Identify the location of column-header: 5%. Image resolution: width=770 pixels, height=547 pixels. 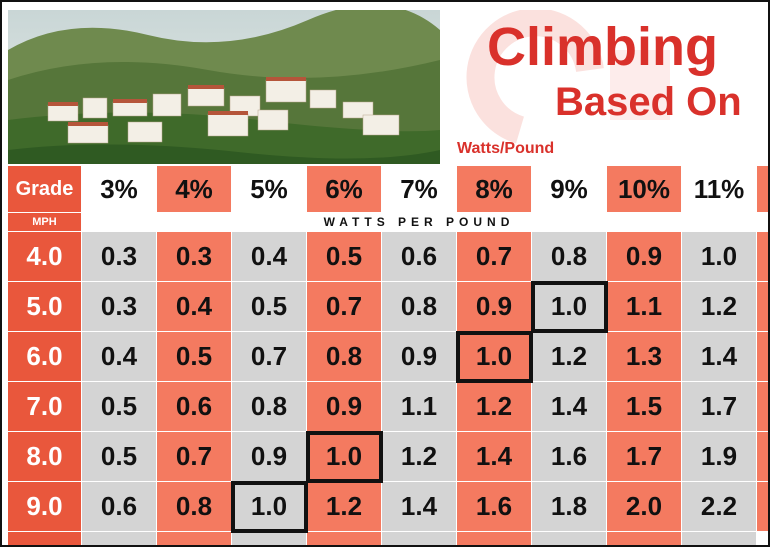
(269, 189).